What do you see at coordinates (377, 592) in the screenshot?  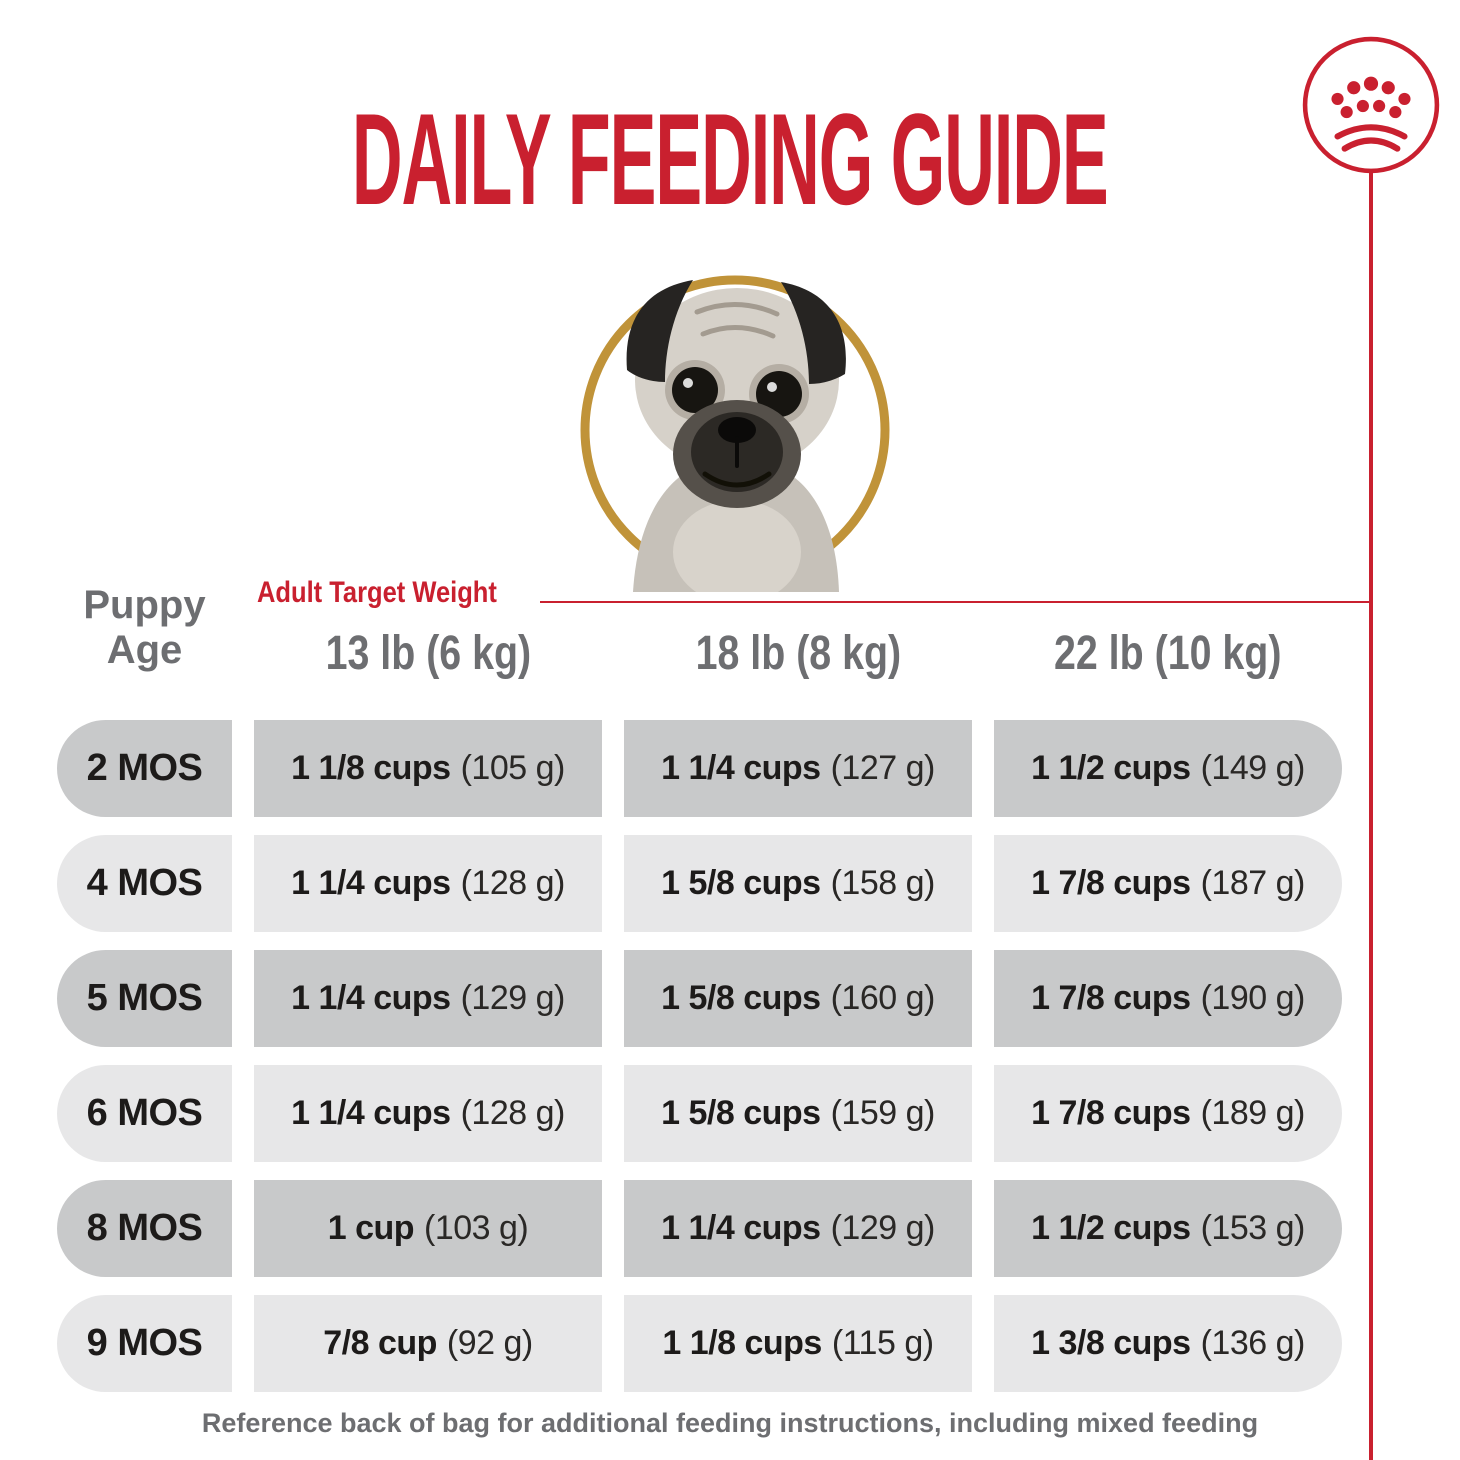 I see `adult-target-weight-label: Adult Target Weight` at bounding box center [377, 592].